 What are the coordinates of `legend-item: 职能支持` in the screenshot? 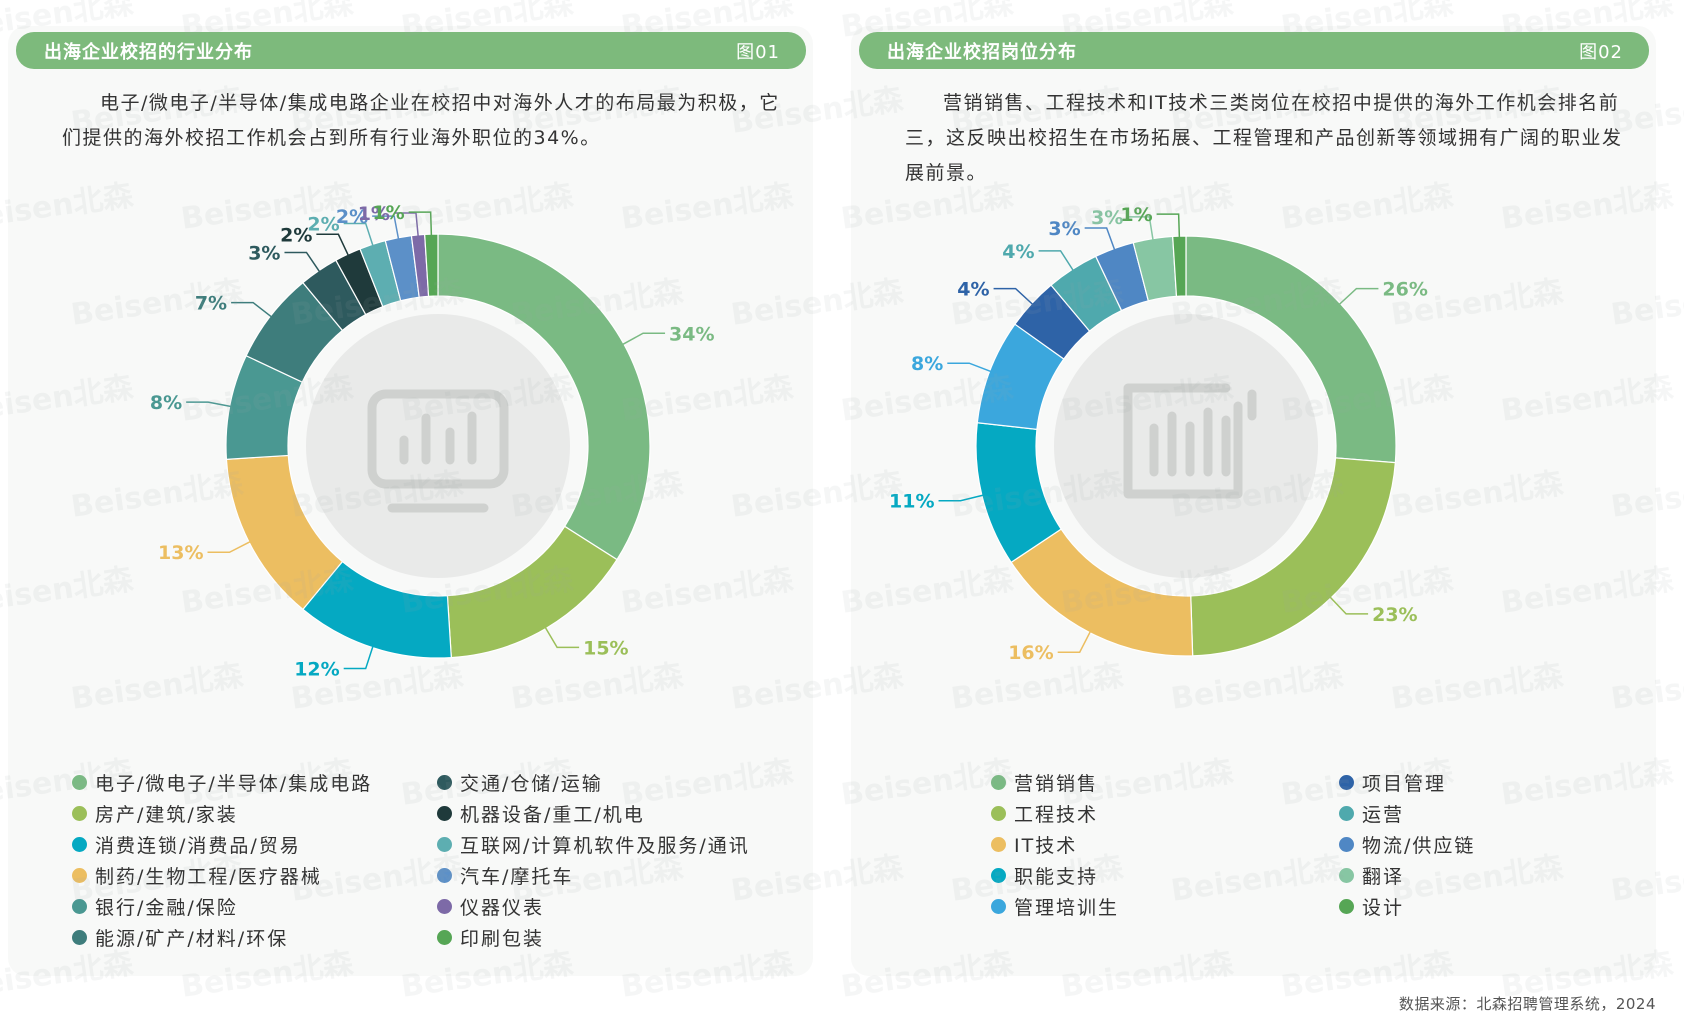 It's located at (1055, 875).